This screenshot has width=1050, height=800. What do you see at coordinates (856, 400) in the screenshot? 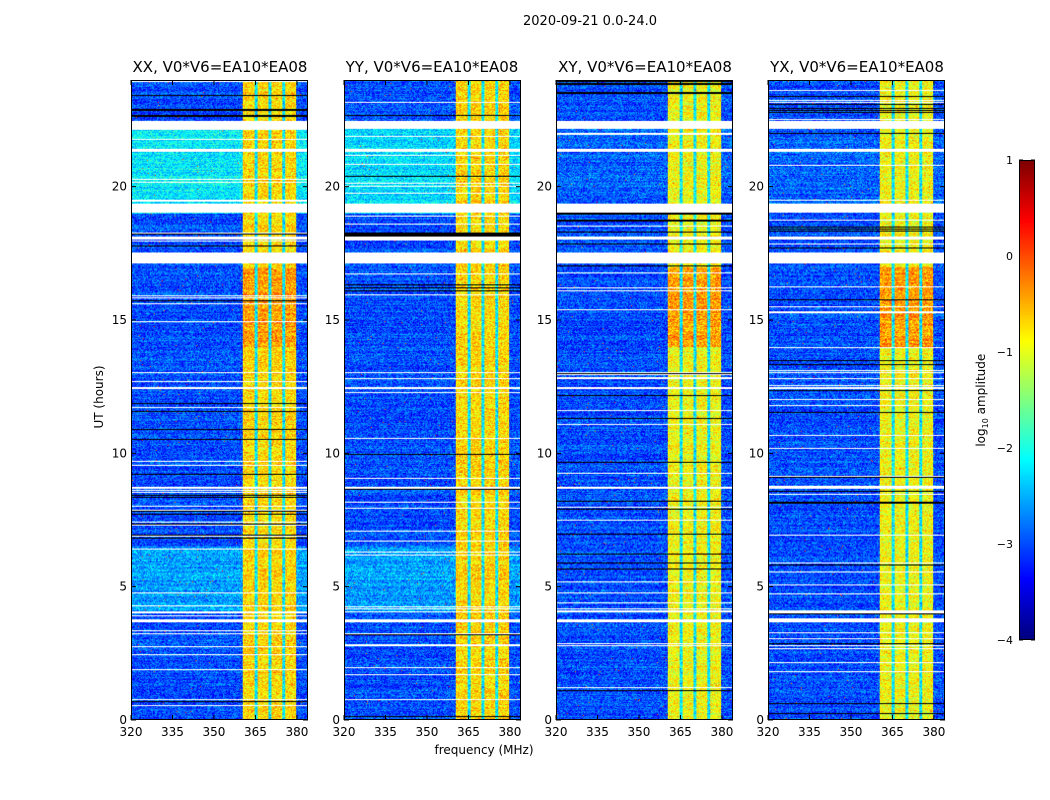
I see `heatmap-yx` at bounding box center [856, 400].